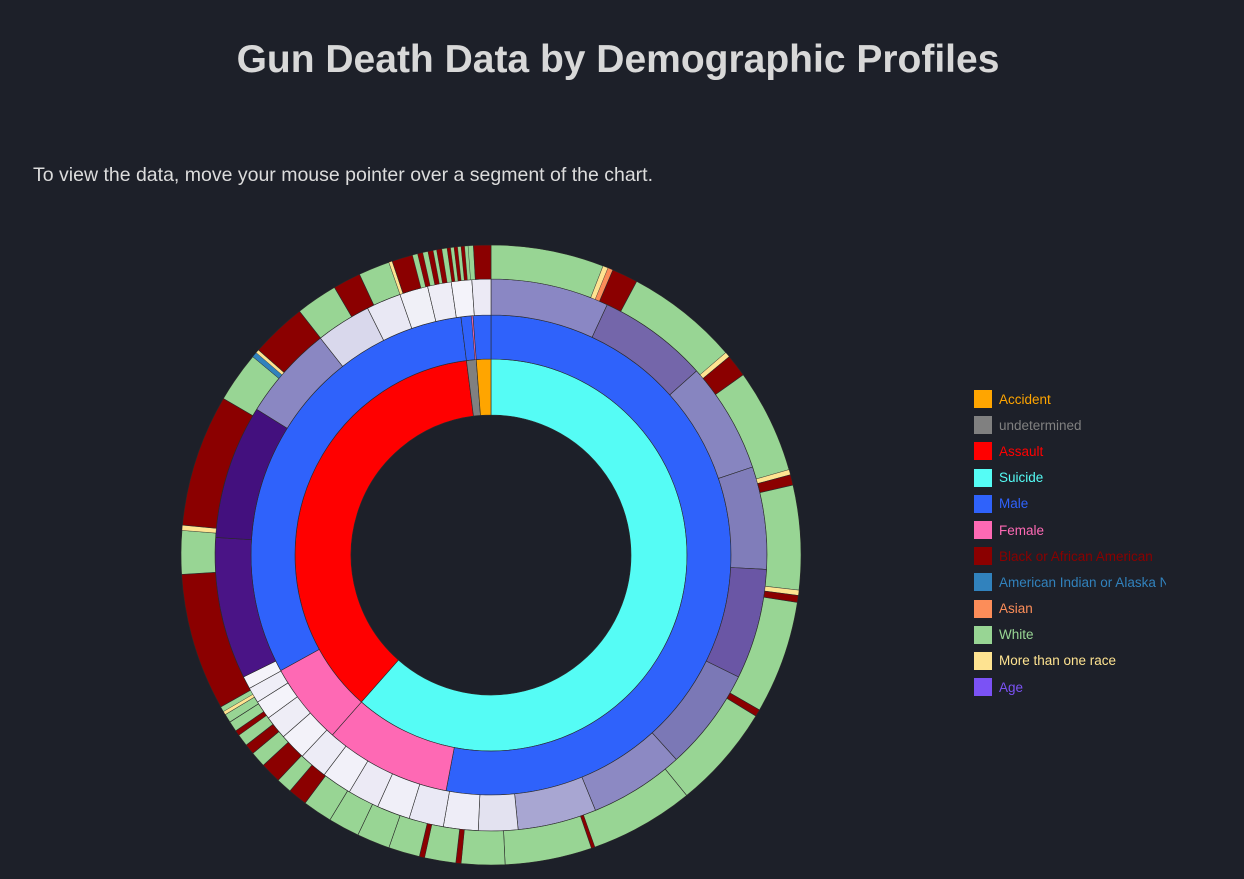 The height and width of the screenshot is (879, 1244). I want to click on legend-label: undetermined, so click(1040, 425).